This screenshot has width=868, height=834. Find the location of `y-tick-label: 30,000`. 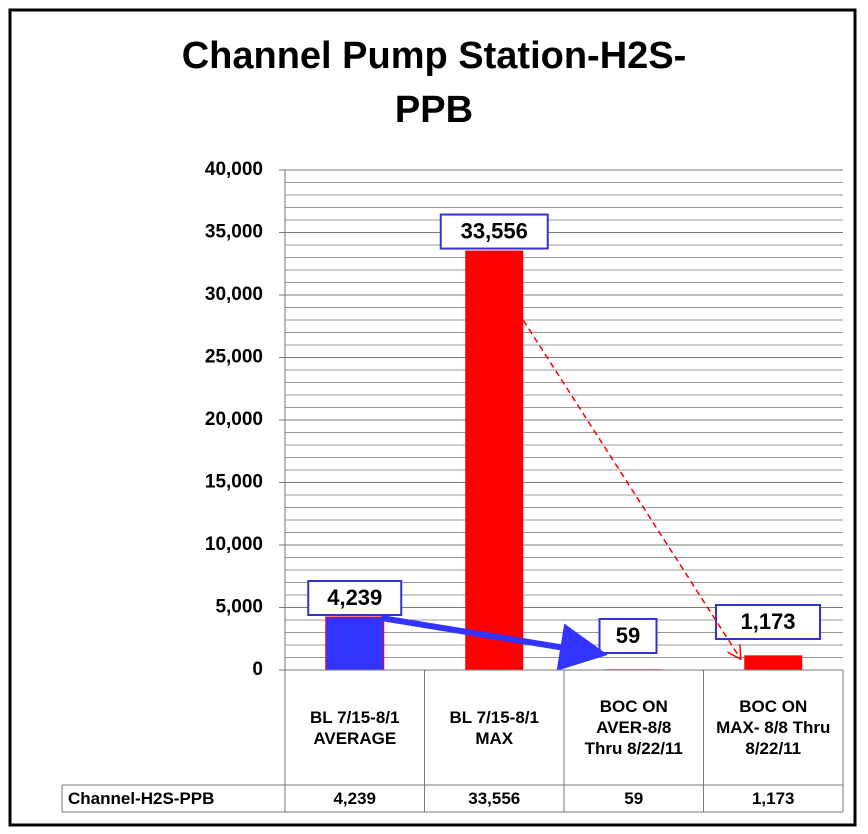

y-tick-label: 30,000 is located at coordinates (234, 294).